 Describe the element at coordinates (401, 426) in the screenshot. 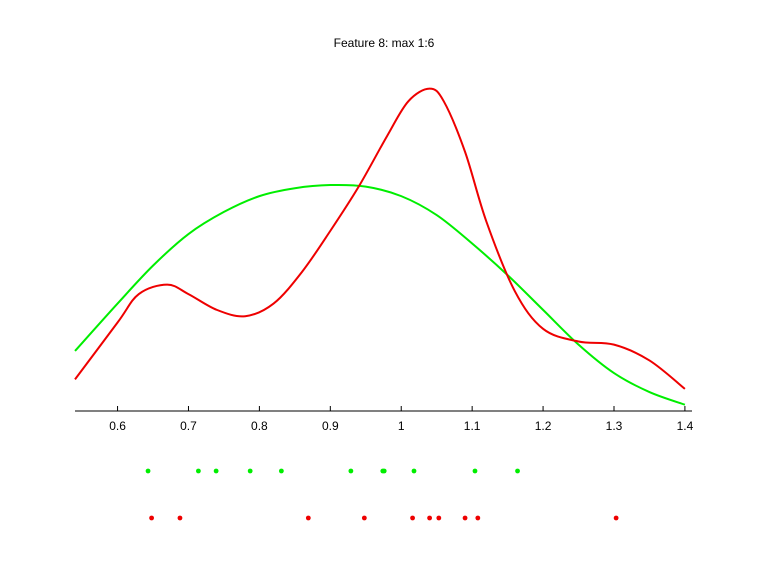

I see `x-tick-label: 1` at that location.